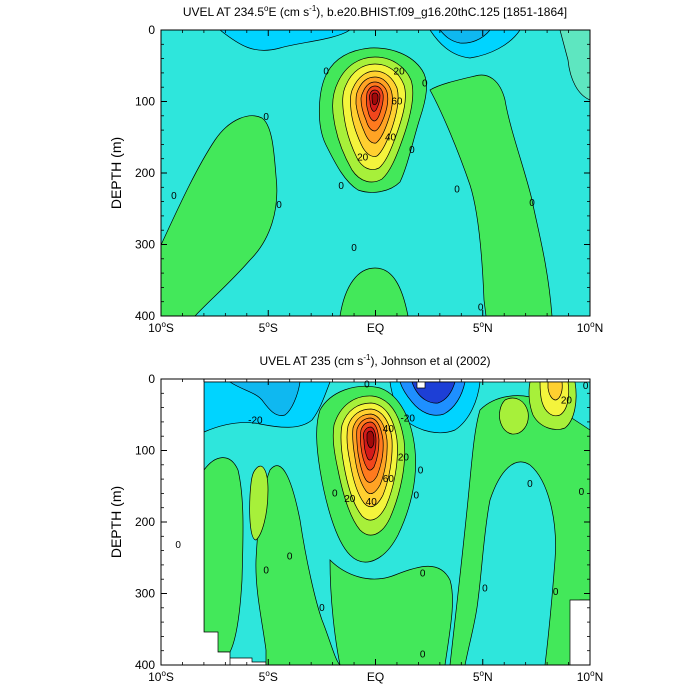 The height and width of the screenshot is (700, 700). Describe the element at coordinates (362, 102) in the screenshot. I see `y-tick: 100` at that location.